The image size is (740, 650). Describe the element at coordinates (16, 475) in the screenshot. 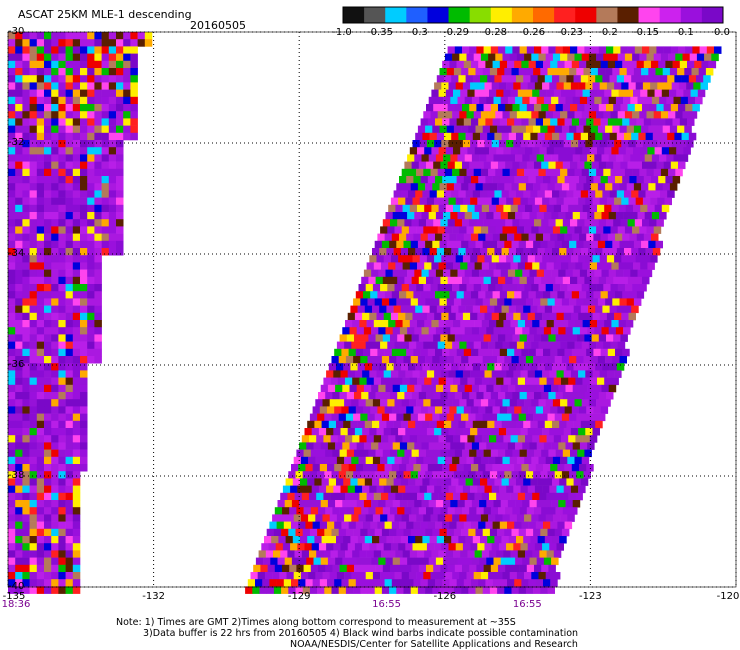

I see `latitude-label: -38` at that location.